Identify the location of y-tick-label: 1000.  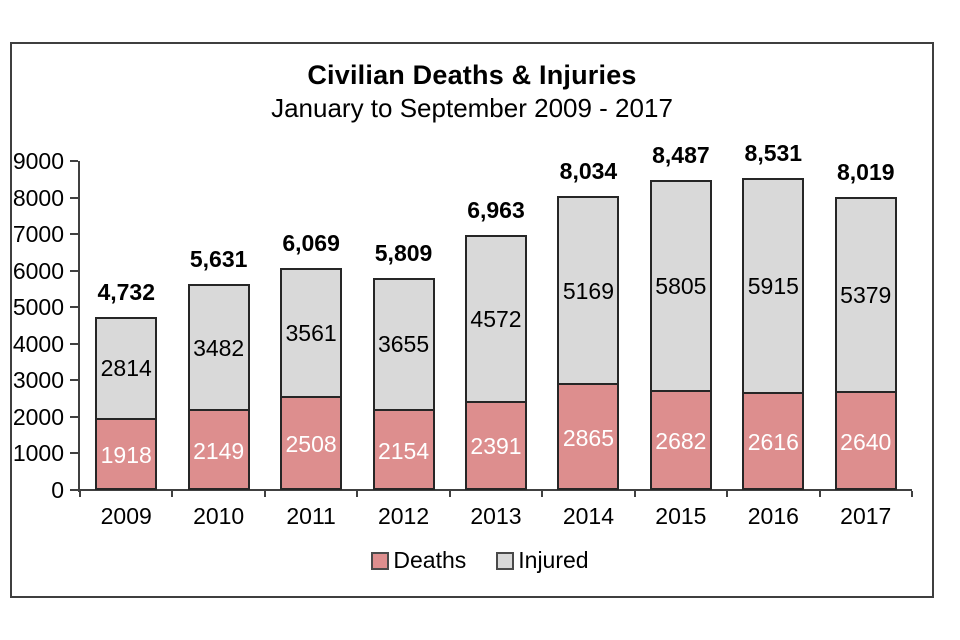
(38, 453).